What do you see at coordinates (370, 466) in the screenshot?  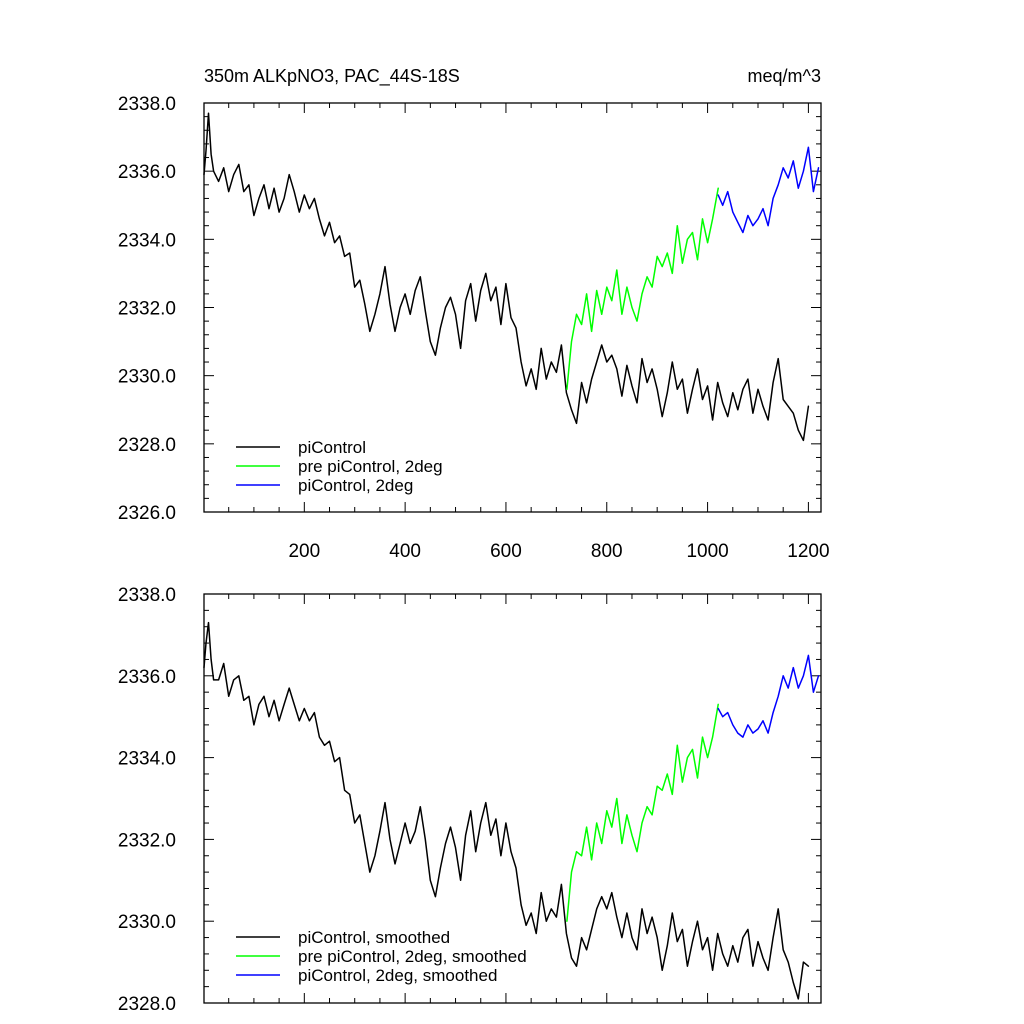 I see `legend-label-pre-picontrol-2deg: pre piControl, 2deg` at bounding box center [370, 466].